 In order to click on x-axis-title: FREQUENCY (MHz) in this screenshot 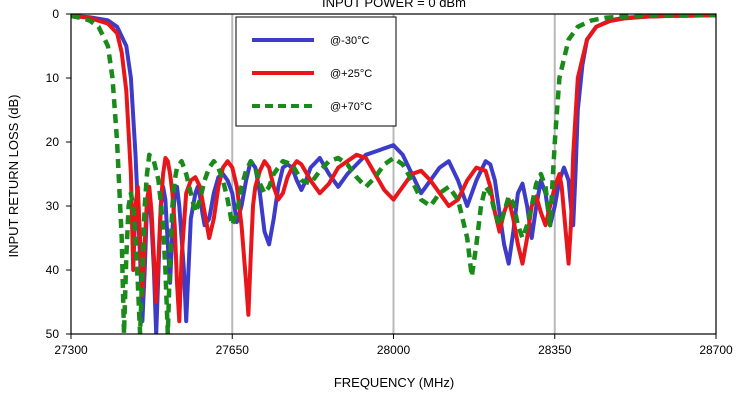, I will do `click(394, 382)`.